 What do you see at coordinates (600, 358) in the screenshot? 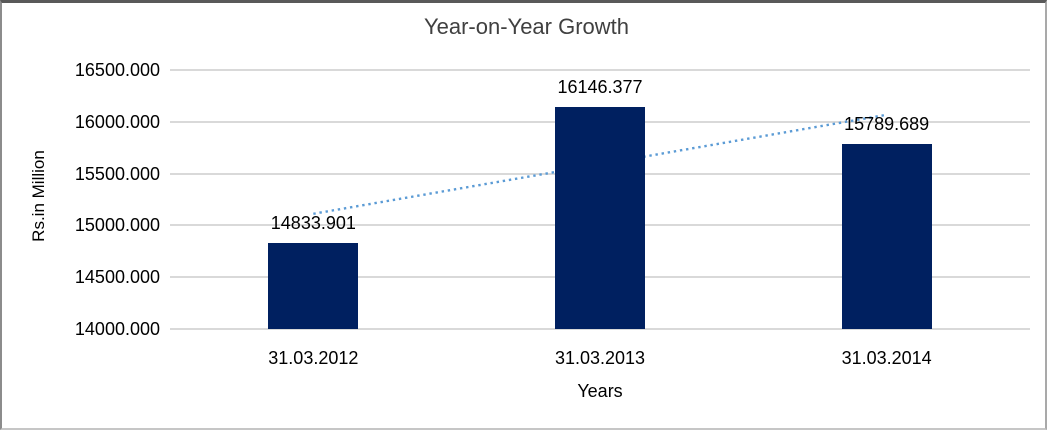
I see `category-label: 31.03.2013` at bounding box center [600, 358].